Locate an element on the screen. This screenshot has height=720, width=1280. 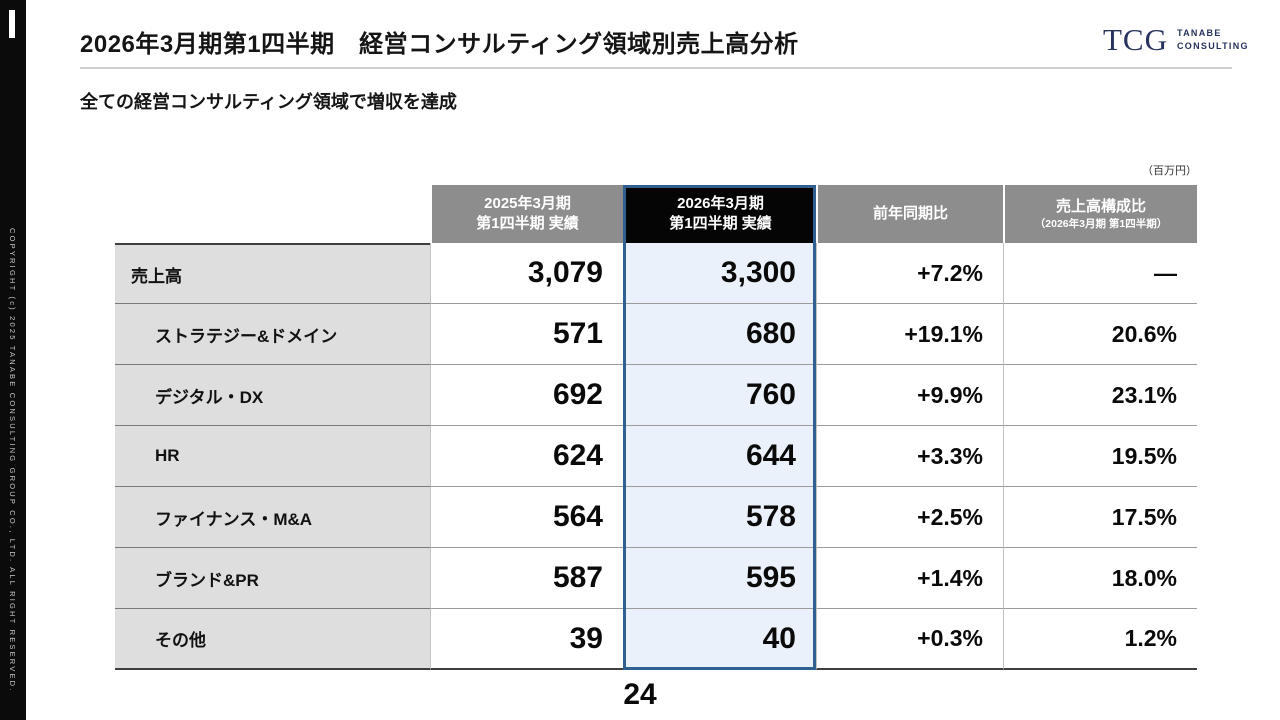
unit-label: （百万円） is located at coordinates (1169, 171).